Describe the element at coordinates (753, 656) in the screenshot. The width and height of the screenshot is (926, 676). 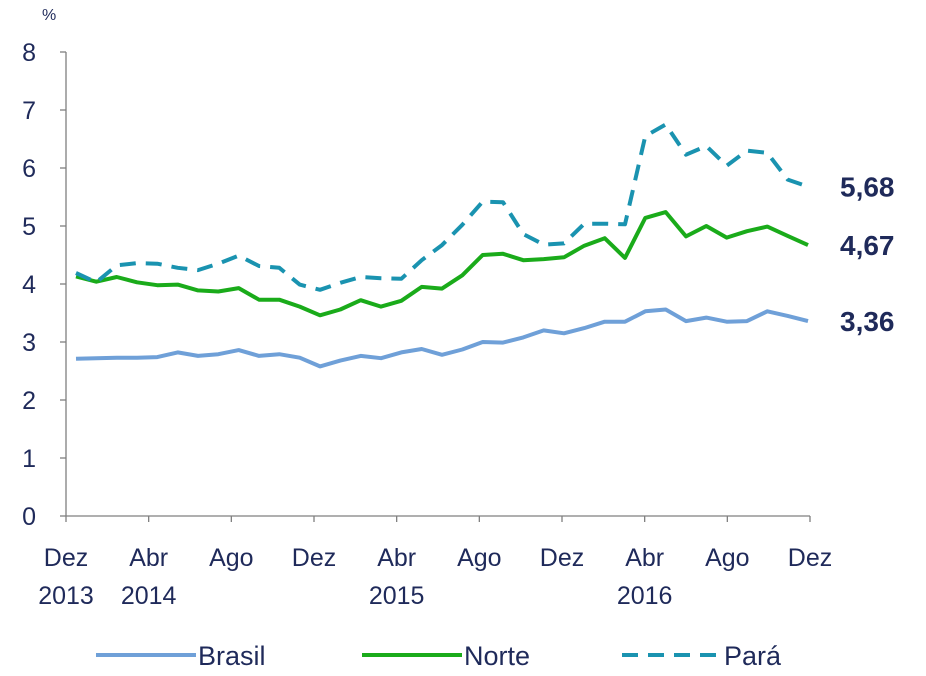
I see `legend-label: Pará` at that location.